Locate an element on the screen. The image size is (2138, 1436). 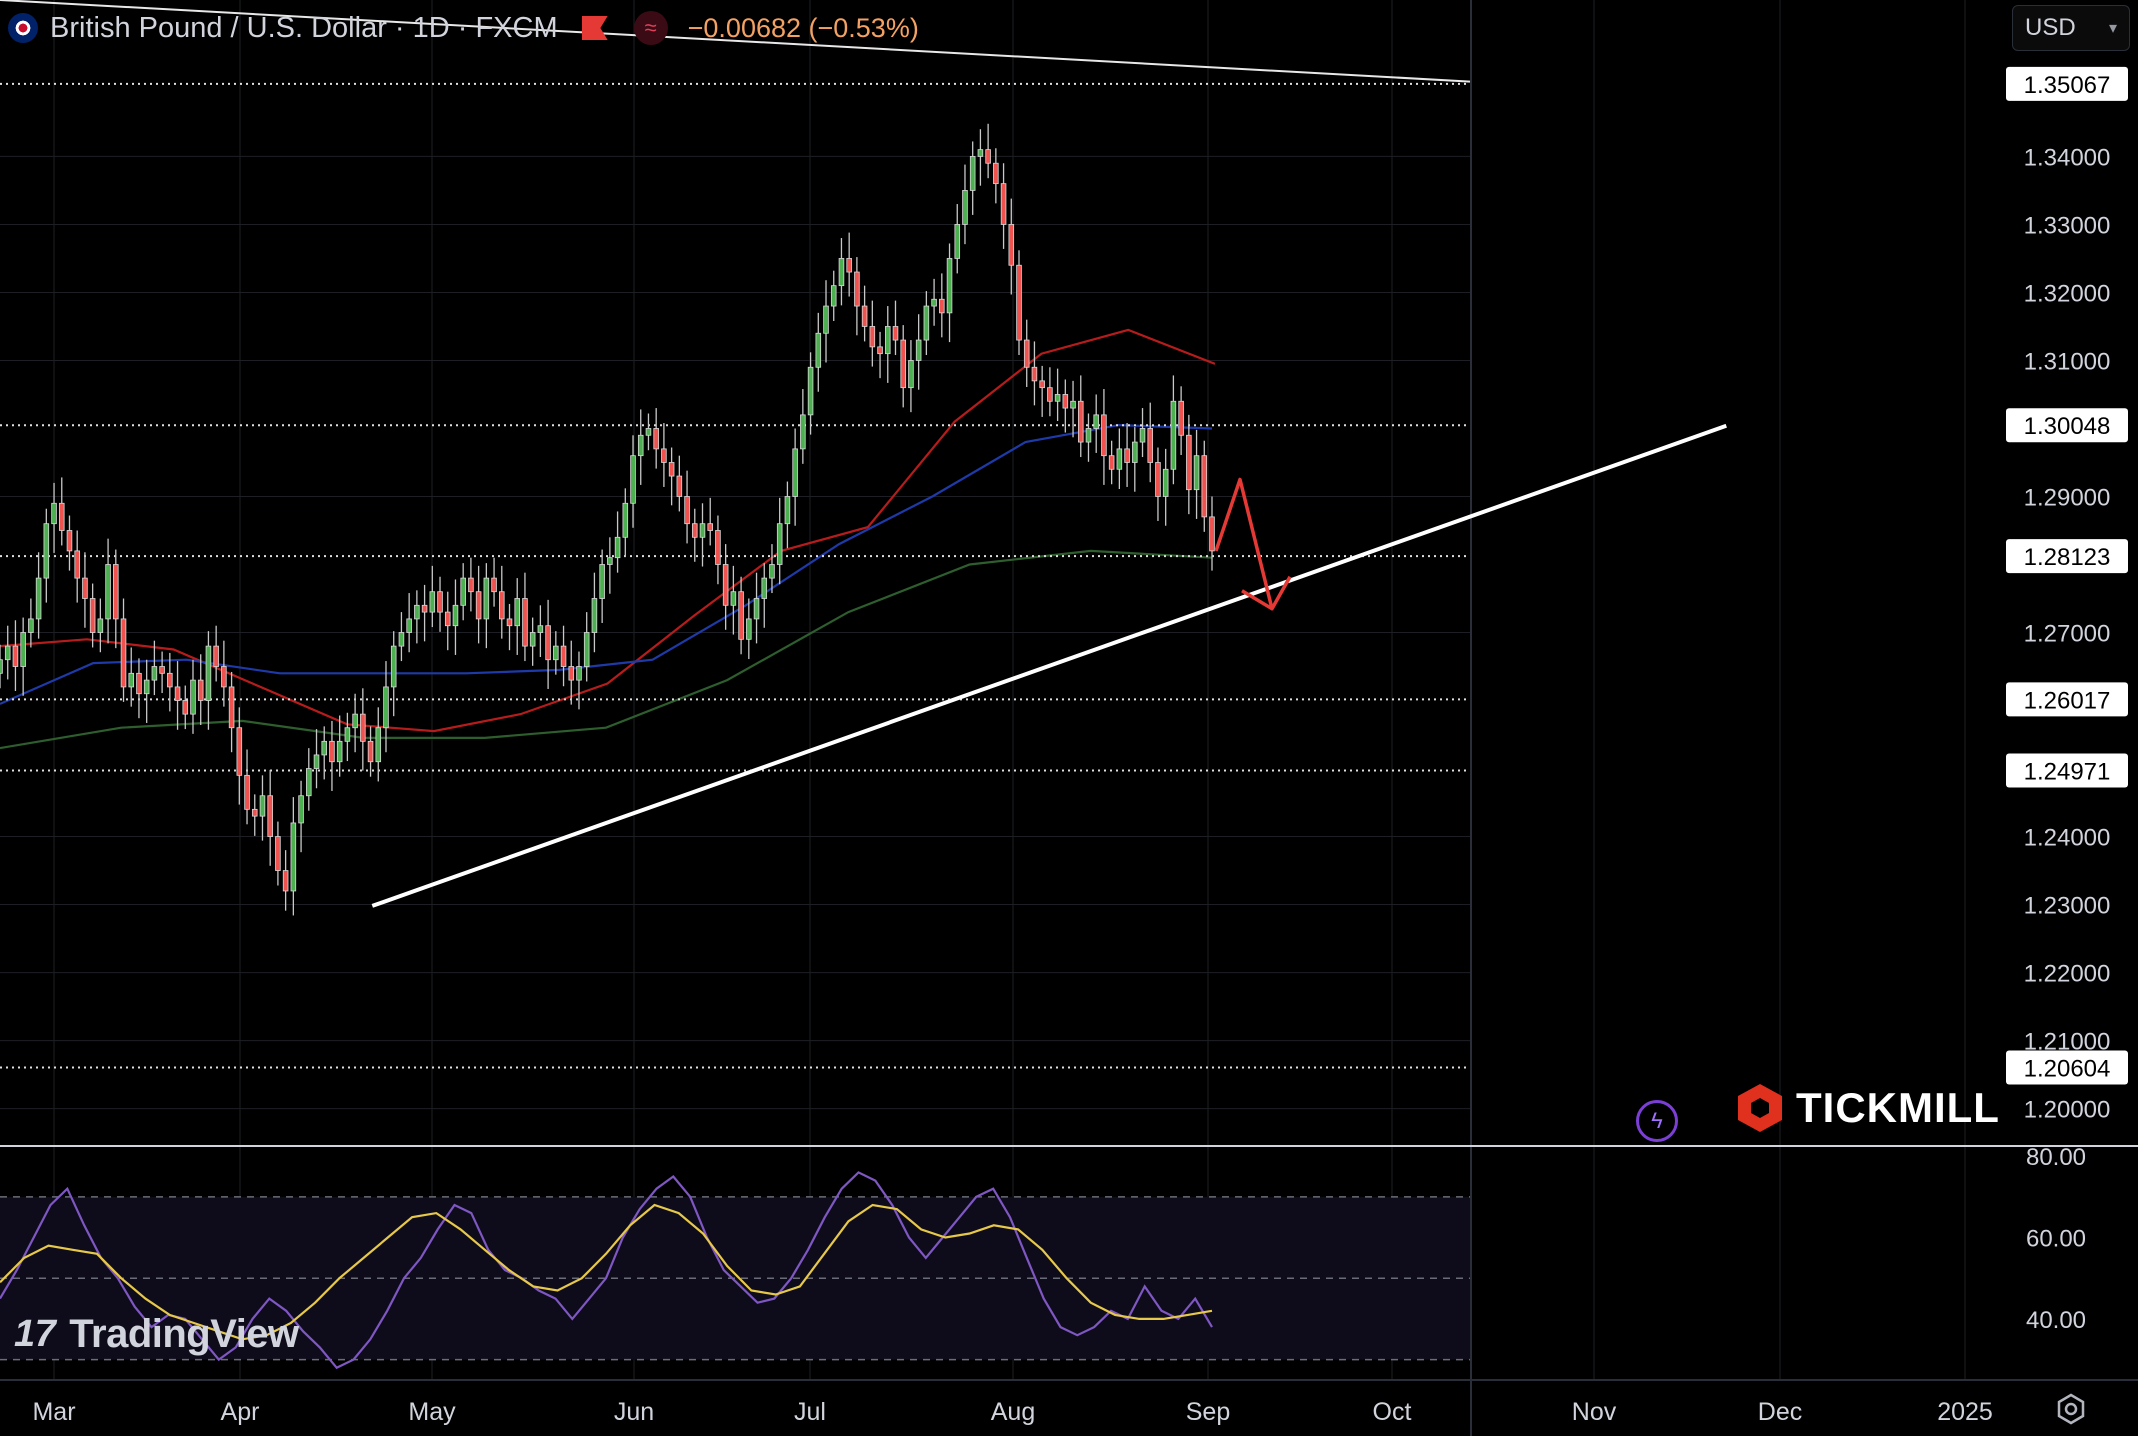
time-tick-label: Nov is located at coordinates (1594, 1412).